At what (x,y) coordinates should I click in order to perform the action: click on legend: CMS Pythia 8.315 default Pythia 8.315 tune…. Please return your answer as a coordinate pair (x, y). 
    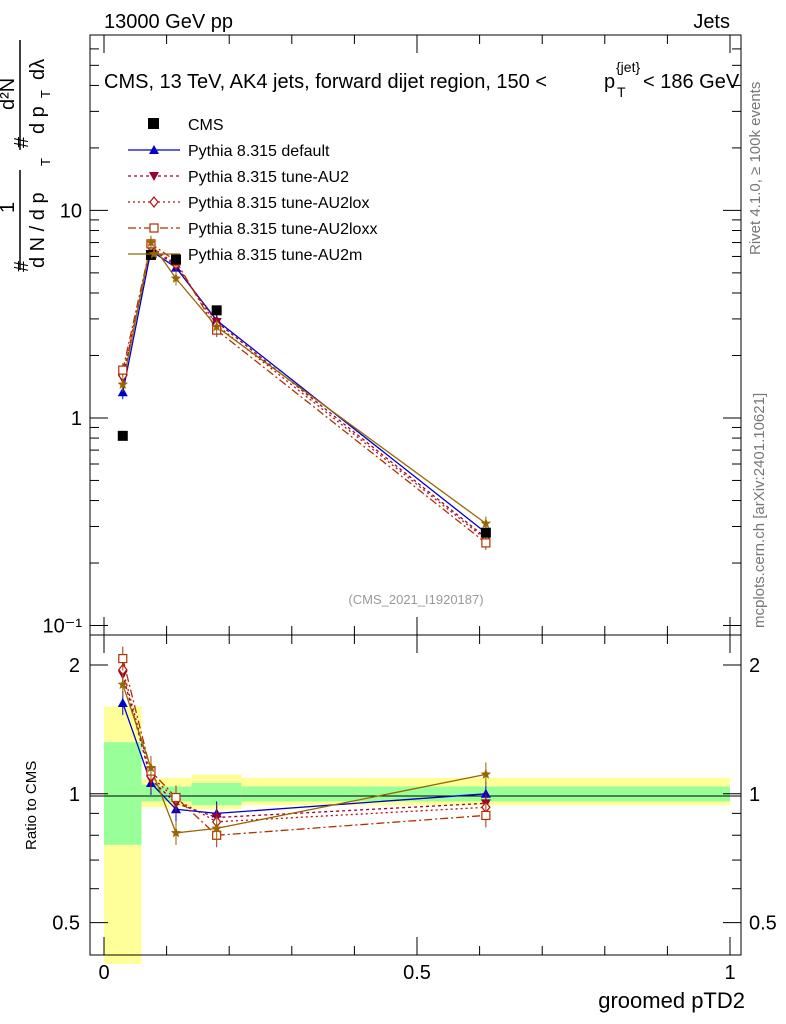
    Looking at the image, I should click on (252, 190).